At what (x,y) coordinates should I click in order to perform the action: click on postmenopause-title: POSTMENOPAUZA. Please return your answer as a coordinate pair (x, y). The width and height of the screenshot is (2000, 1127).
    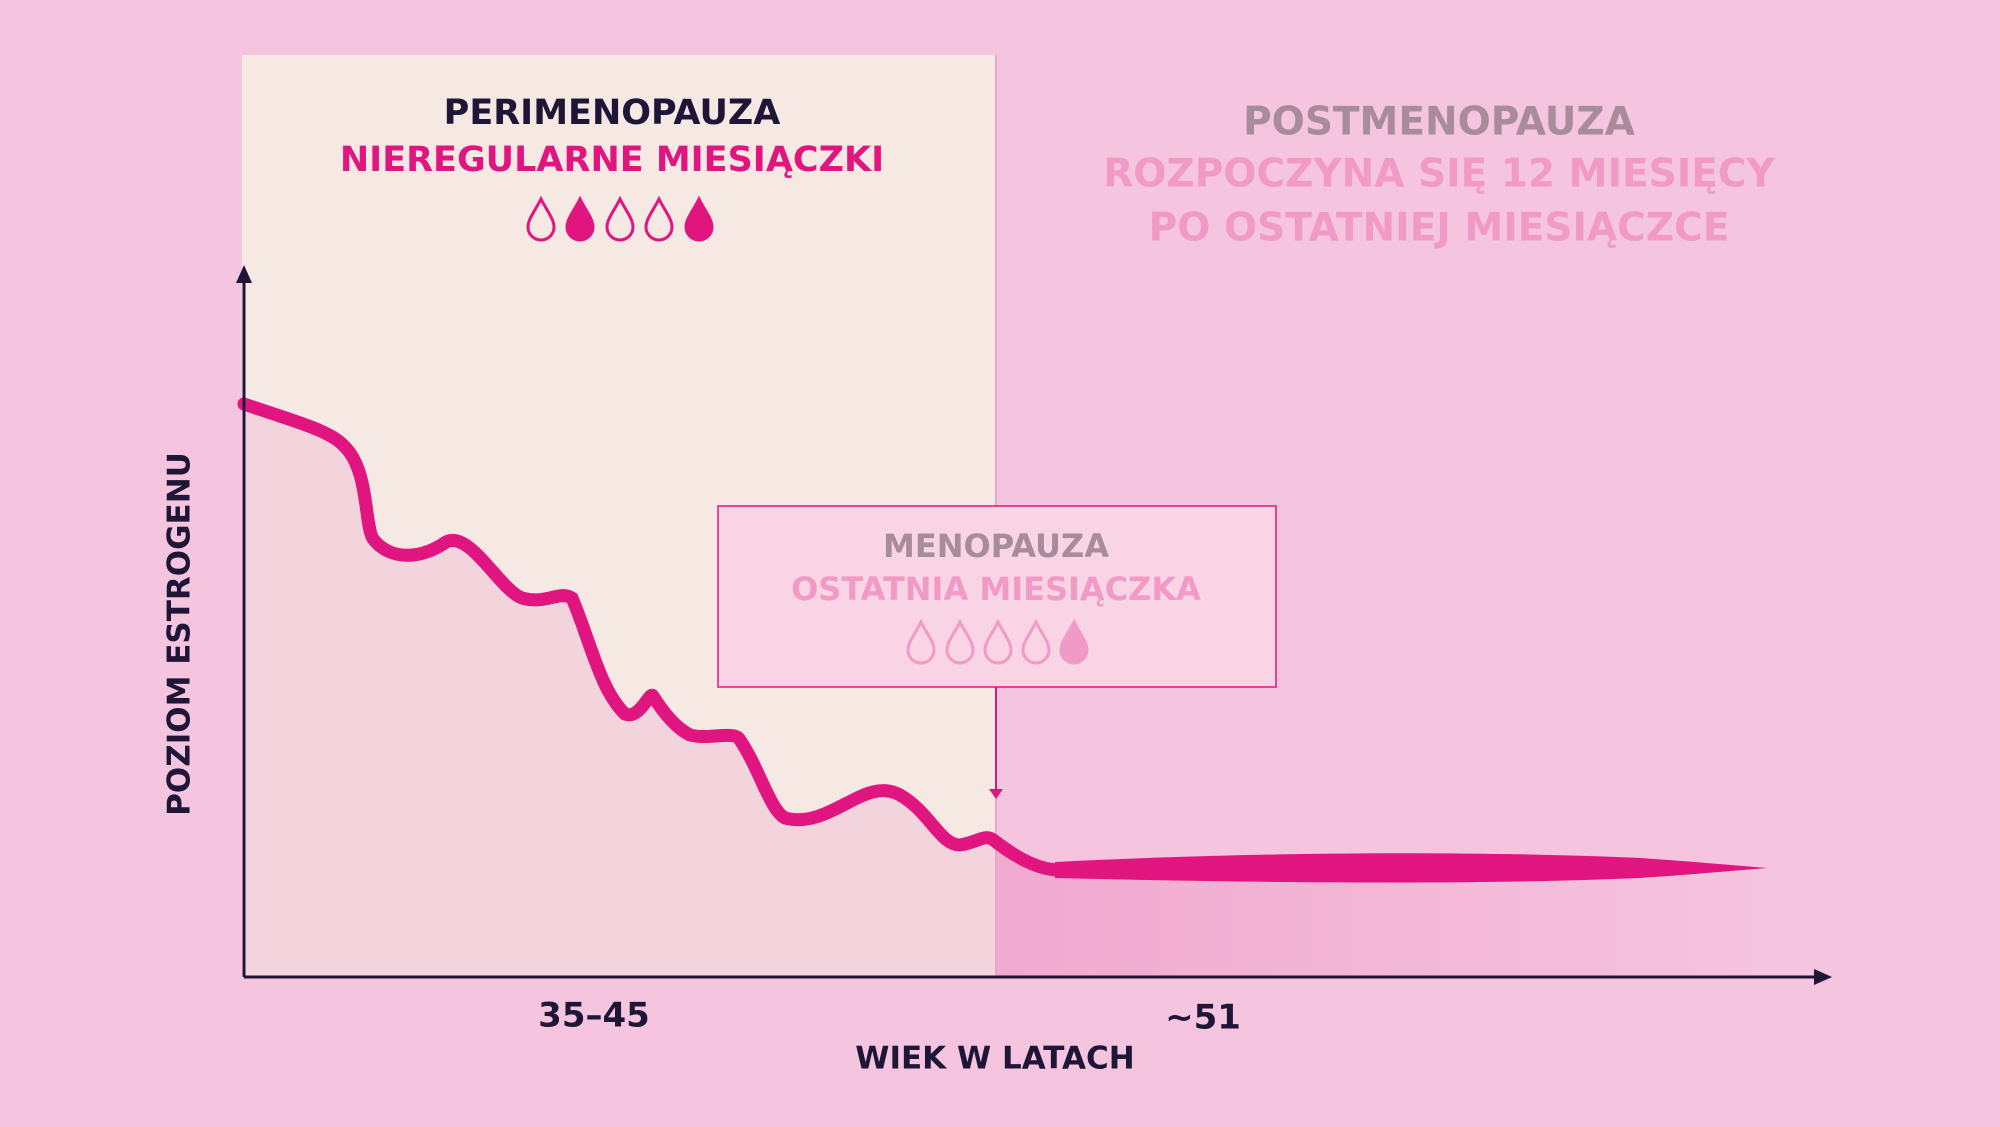
    Looking at the image, I should click on (1439, 122).